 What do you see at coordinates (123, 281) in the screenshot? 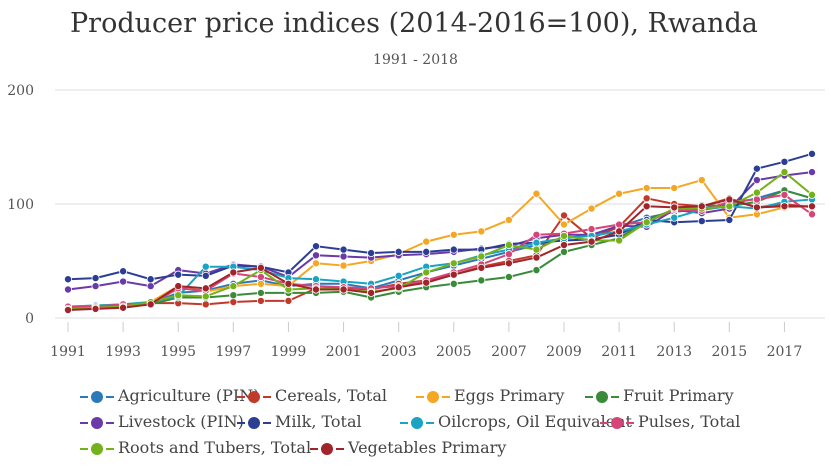
I see `data-point-livestock-pin-1993` at bounding box center [123, 281].